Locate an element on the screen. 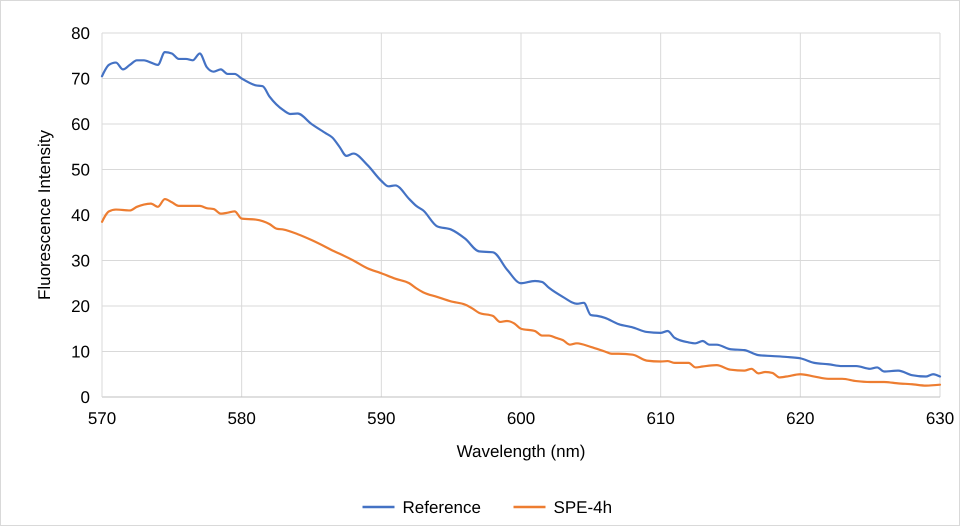 The width and height of the screenshot is (960, 526). x-tick-label: 600 is located at coordinates (521, 418).